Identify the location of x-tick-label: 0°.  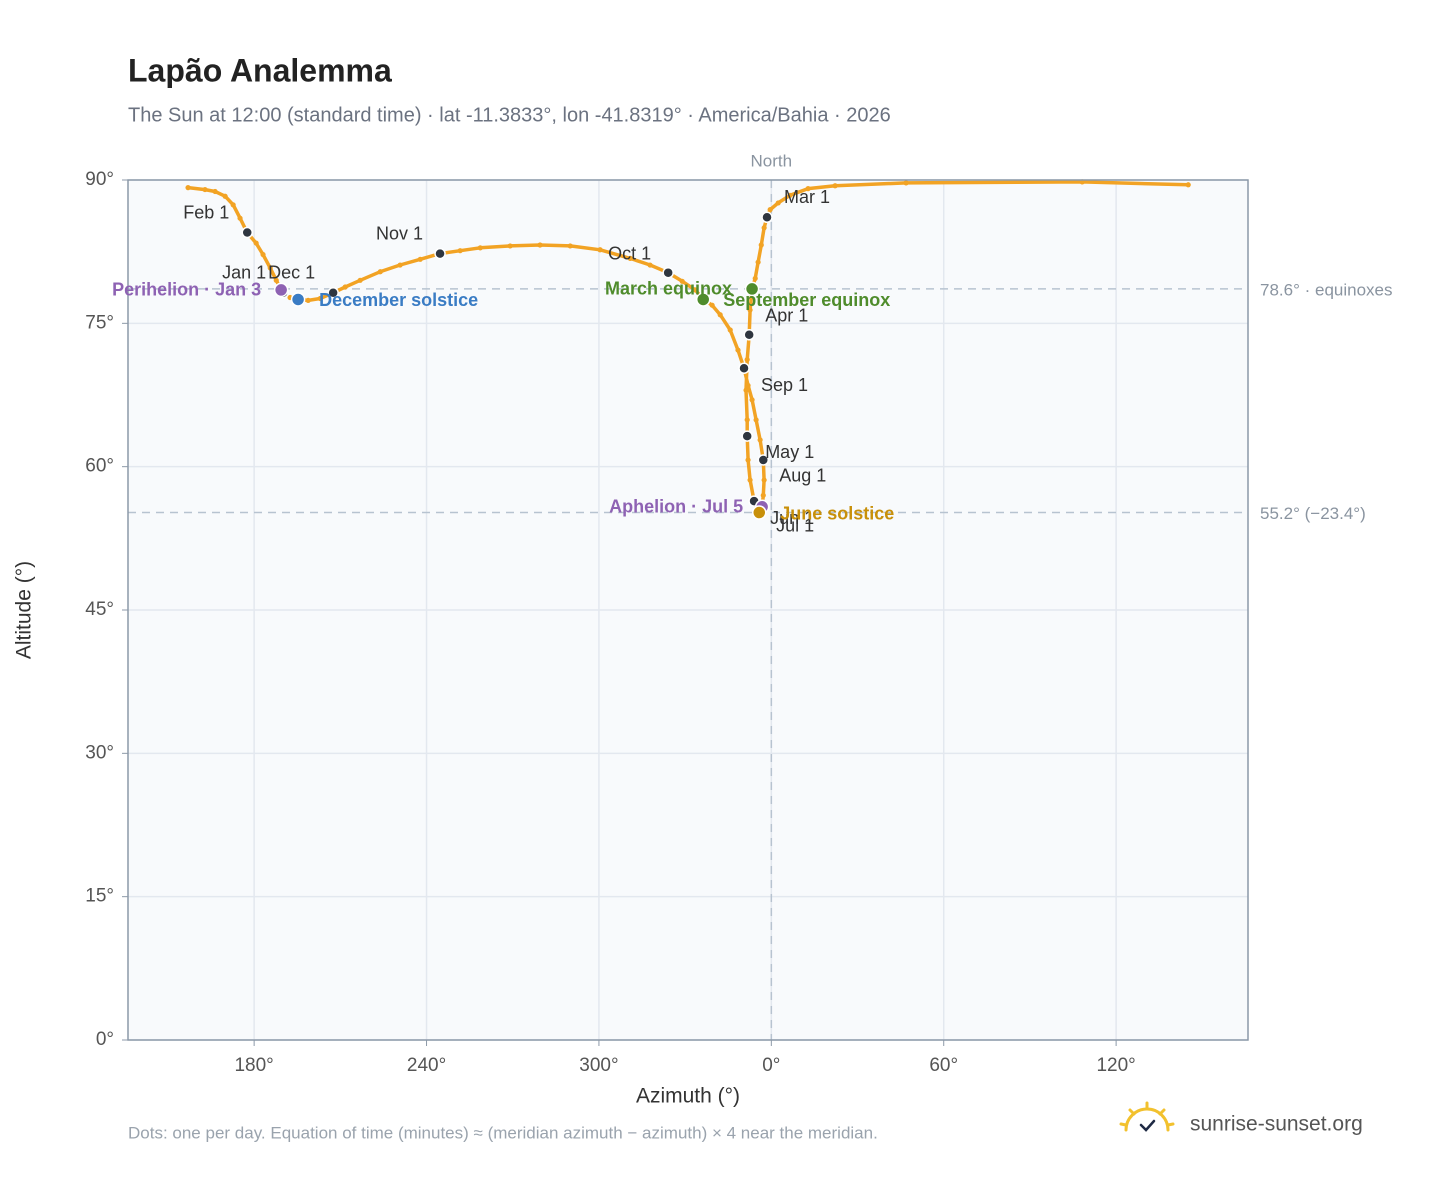
(771, 1065).